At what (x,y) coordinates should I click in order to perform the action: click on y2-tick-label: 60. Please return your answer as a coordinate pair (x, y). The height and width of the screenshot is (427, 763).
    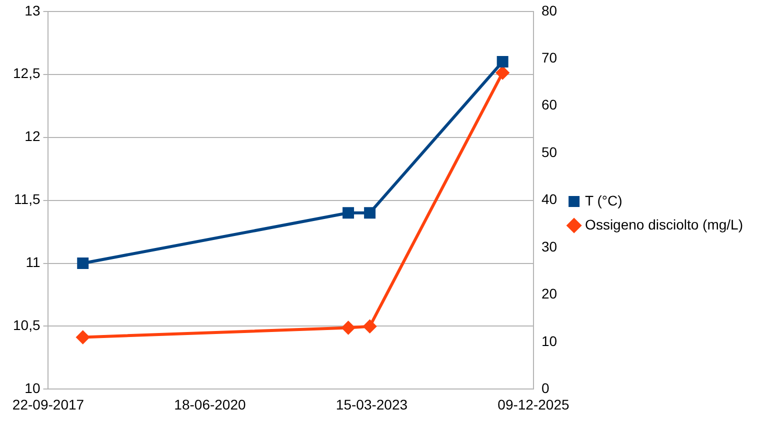
    Looking at the image, I should click on (549, 104).